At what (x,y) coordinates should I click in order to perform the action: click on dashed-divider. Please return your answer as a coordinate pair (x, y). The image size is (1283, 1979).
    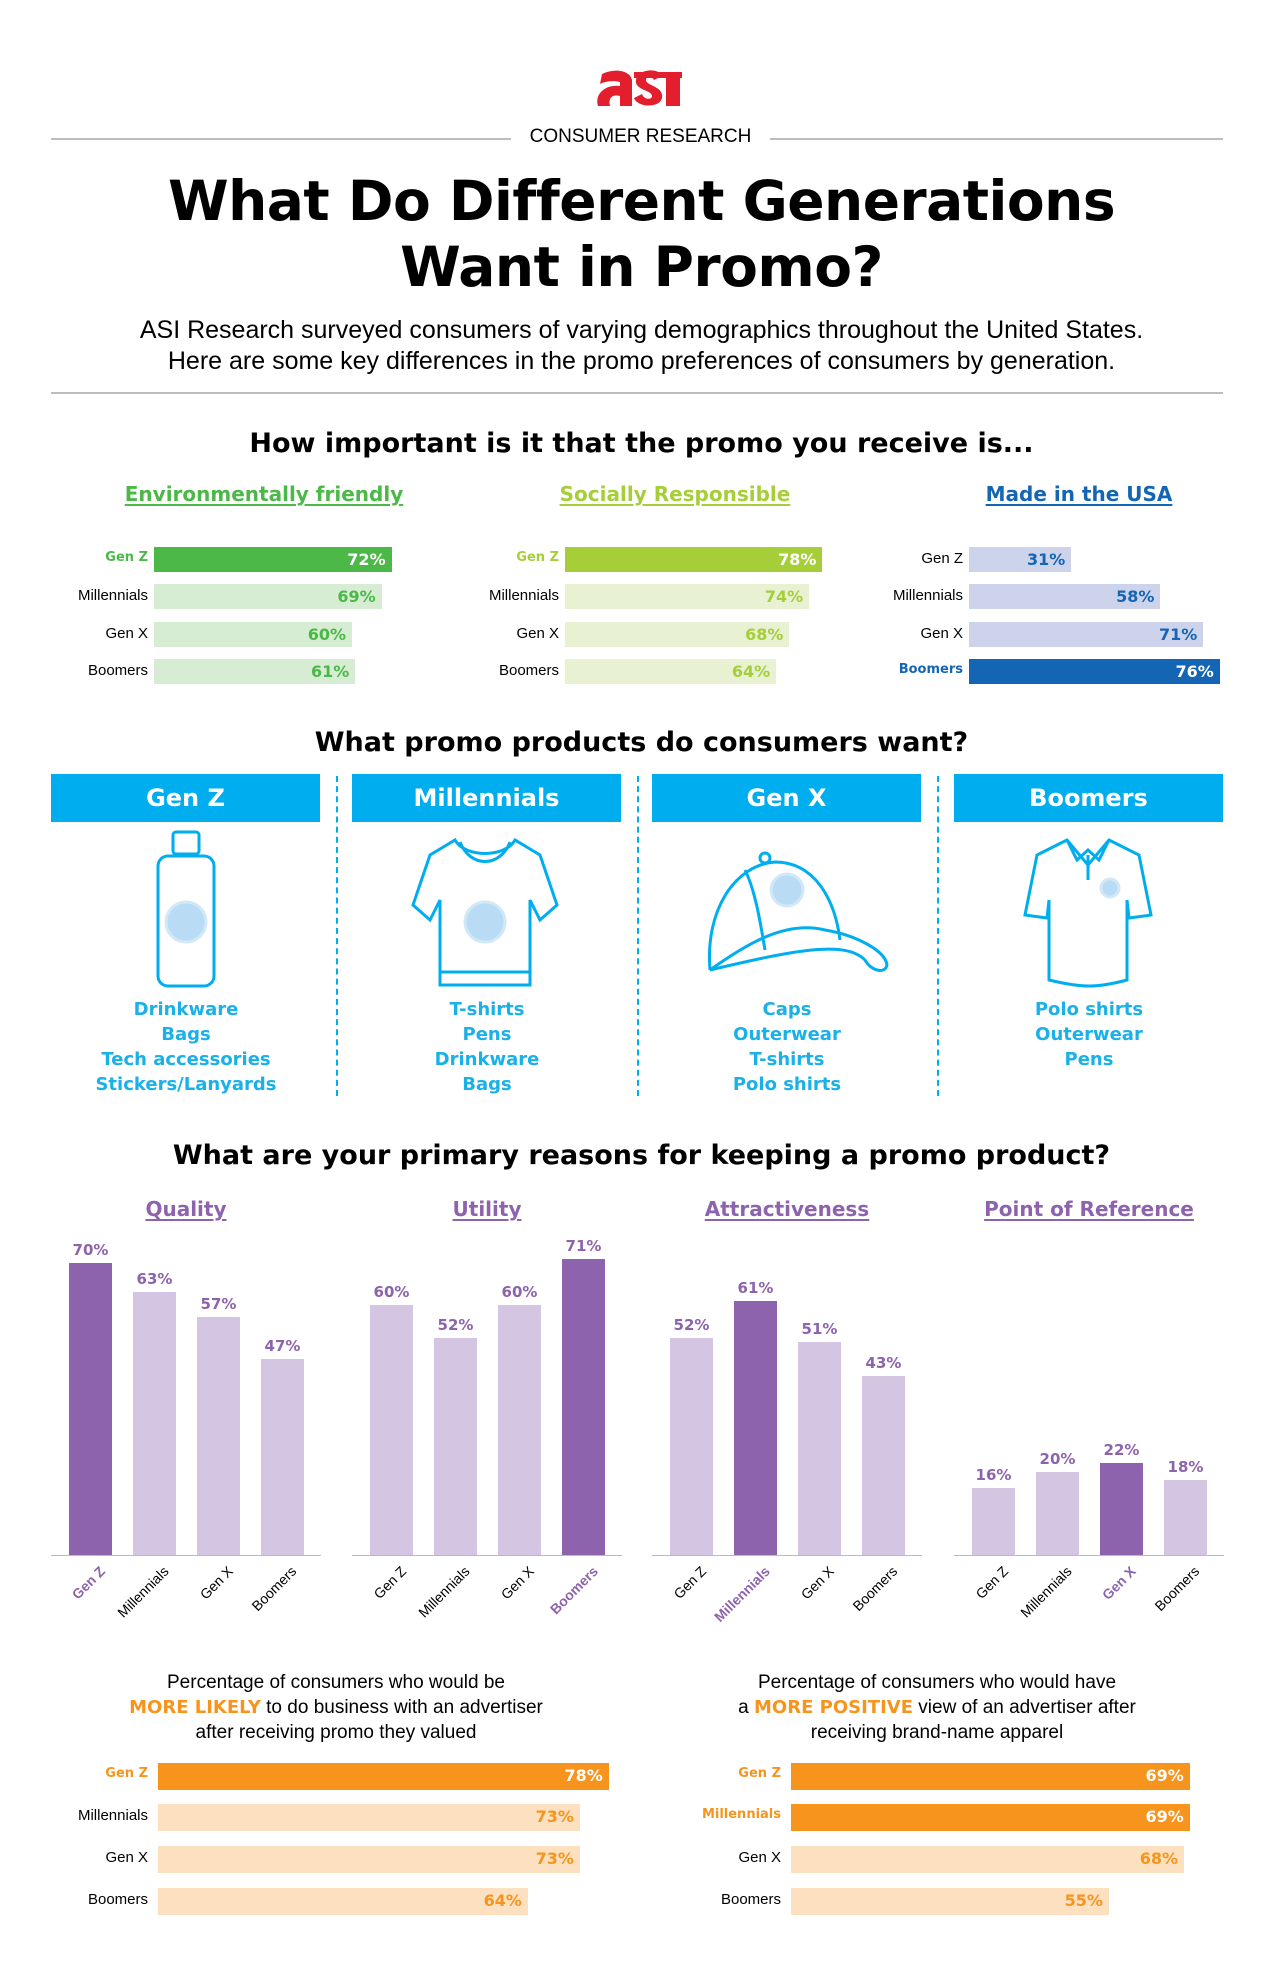
    Looking at the image, I should click on (938, 936).